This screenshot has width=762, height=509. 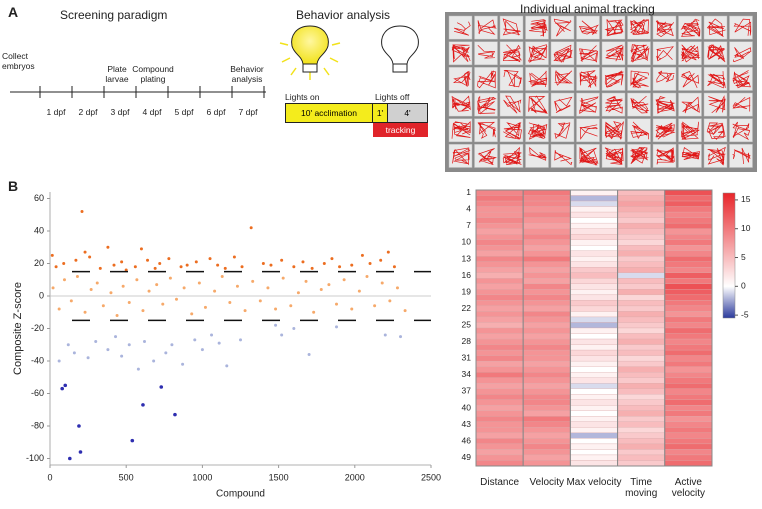 I want to click on x-tick-label: 1000, so click(x=202, y=477).